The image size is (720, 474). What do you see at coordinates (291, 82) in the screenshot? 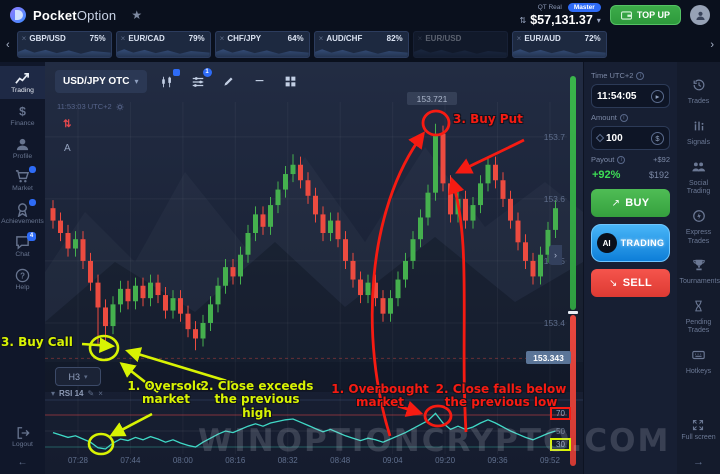
I see `layout-grid-button` at bounding box center [291, 82].